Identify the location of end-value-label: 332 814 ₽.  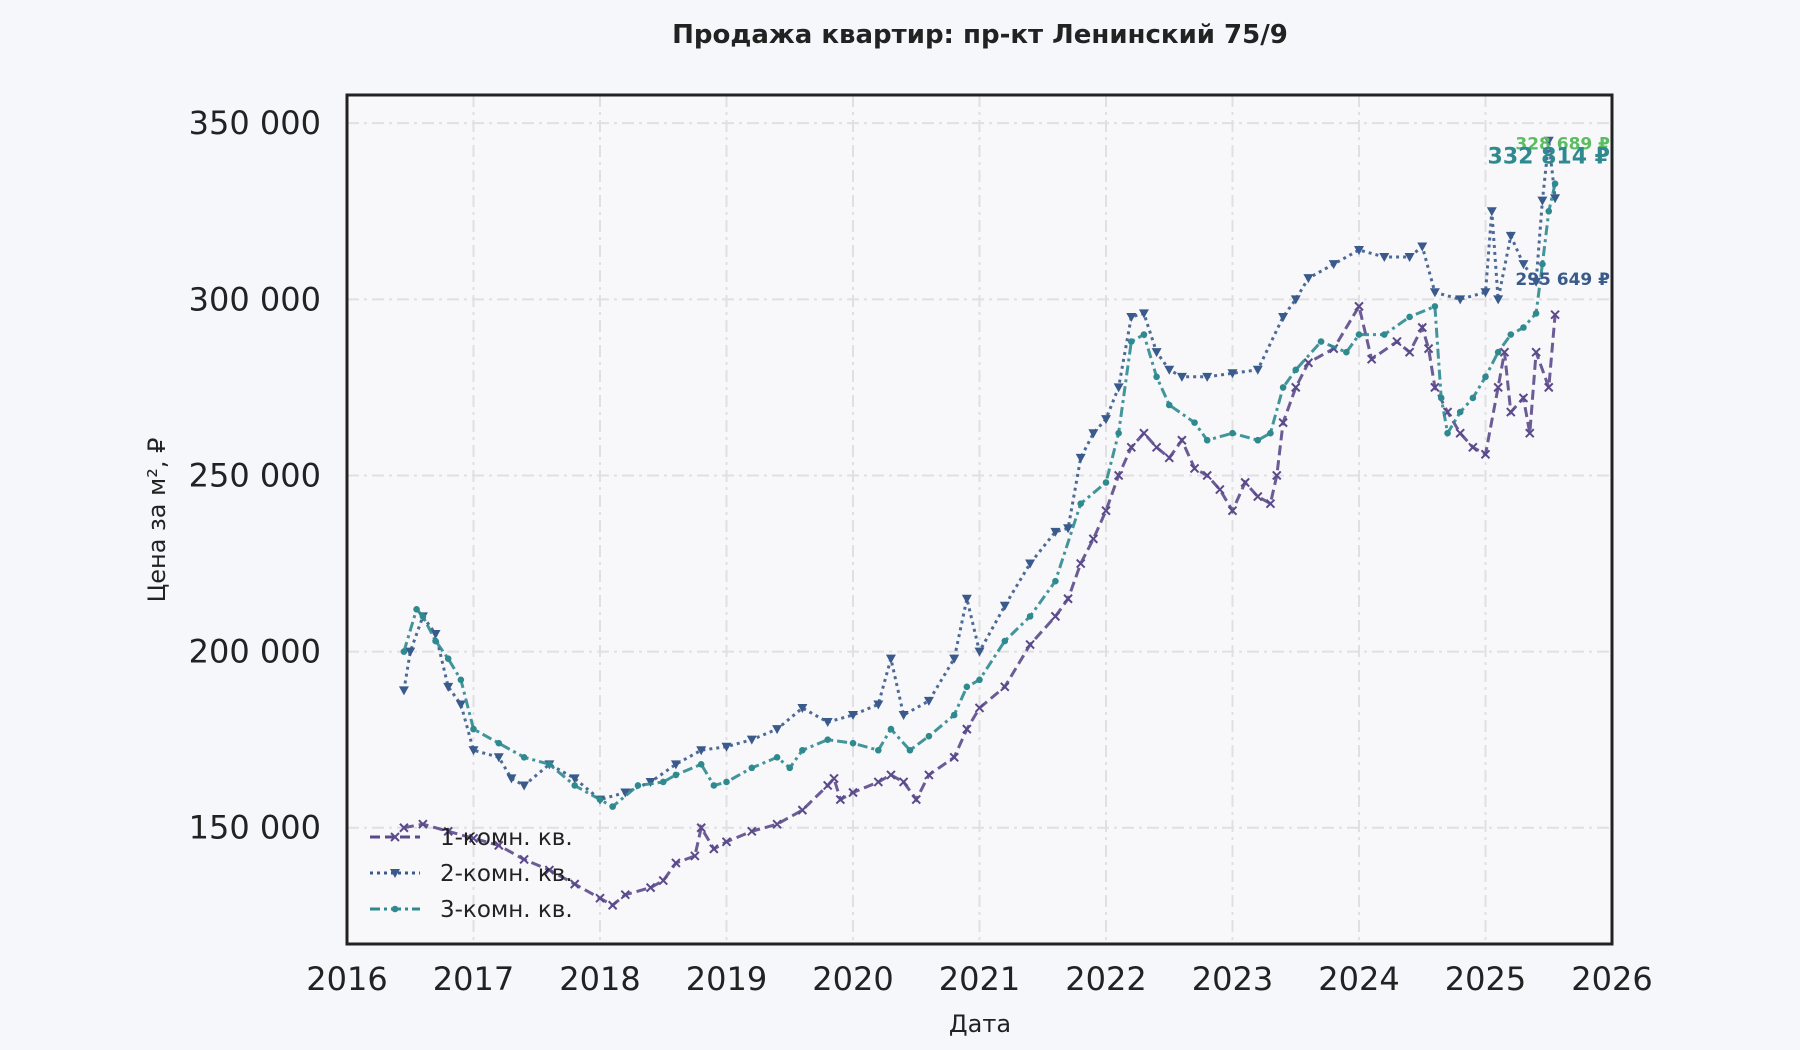
(1549, 157).